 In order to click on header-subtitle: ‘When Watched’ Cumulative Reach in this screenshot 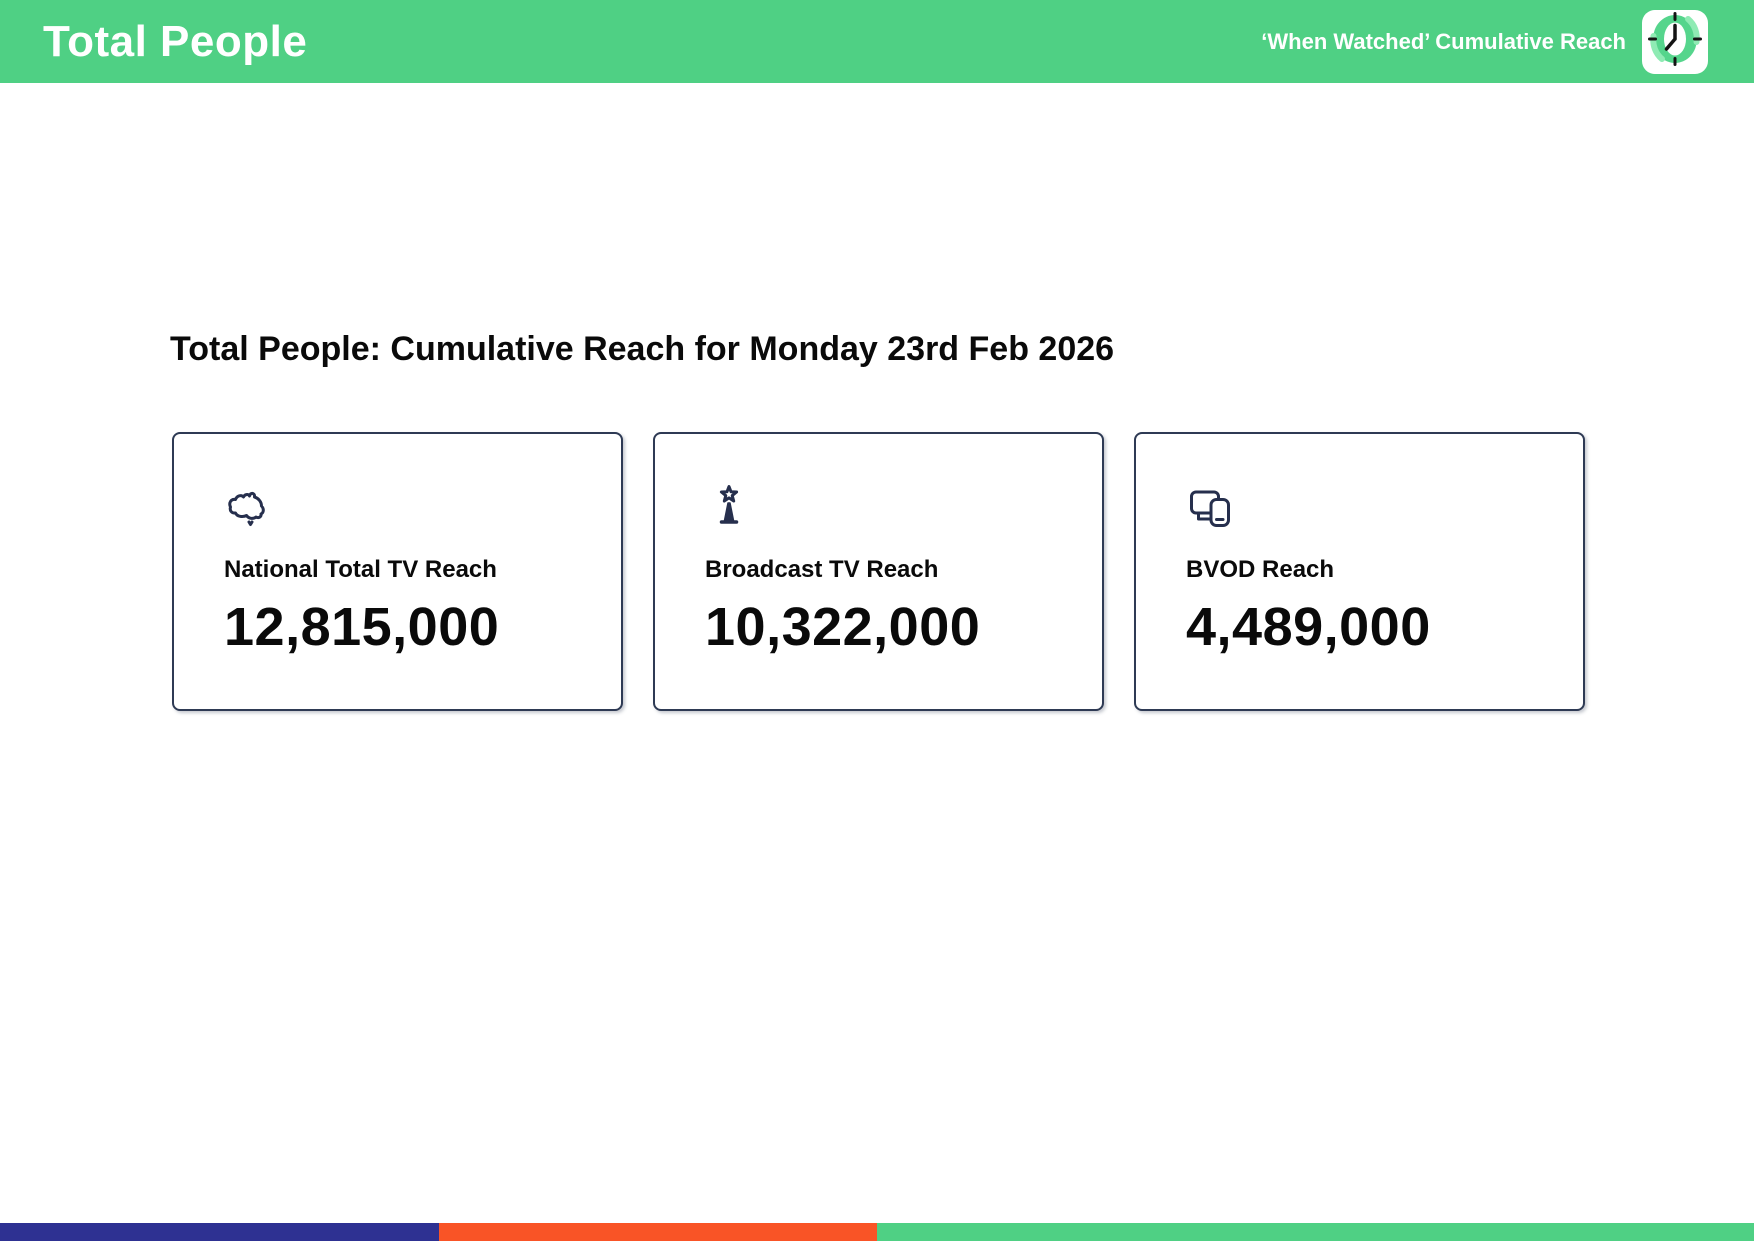, I will do `click(1443, 41)`.